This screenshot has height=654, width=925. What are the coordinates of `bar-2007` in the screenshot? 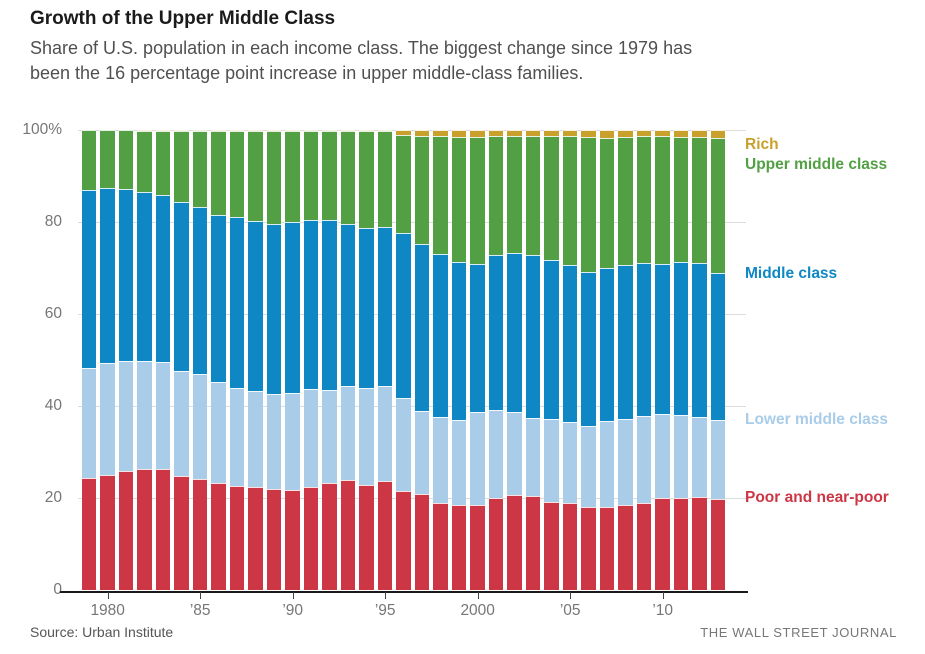 It's located at (607, 360).